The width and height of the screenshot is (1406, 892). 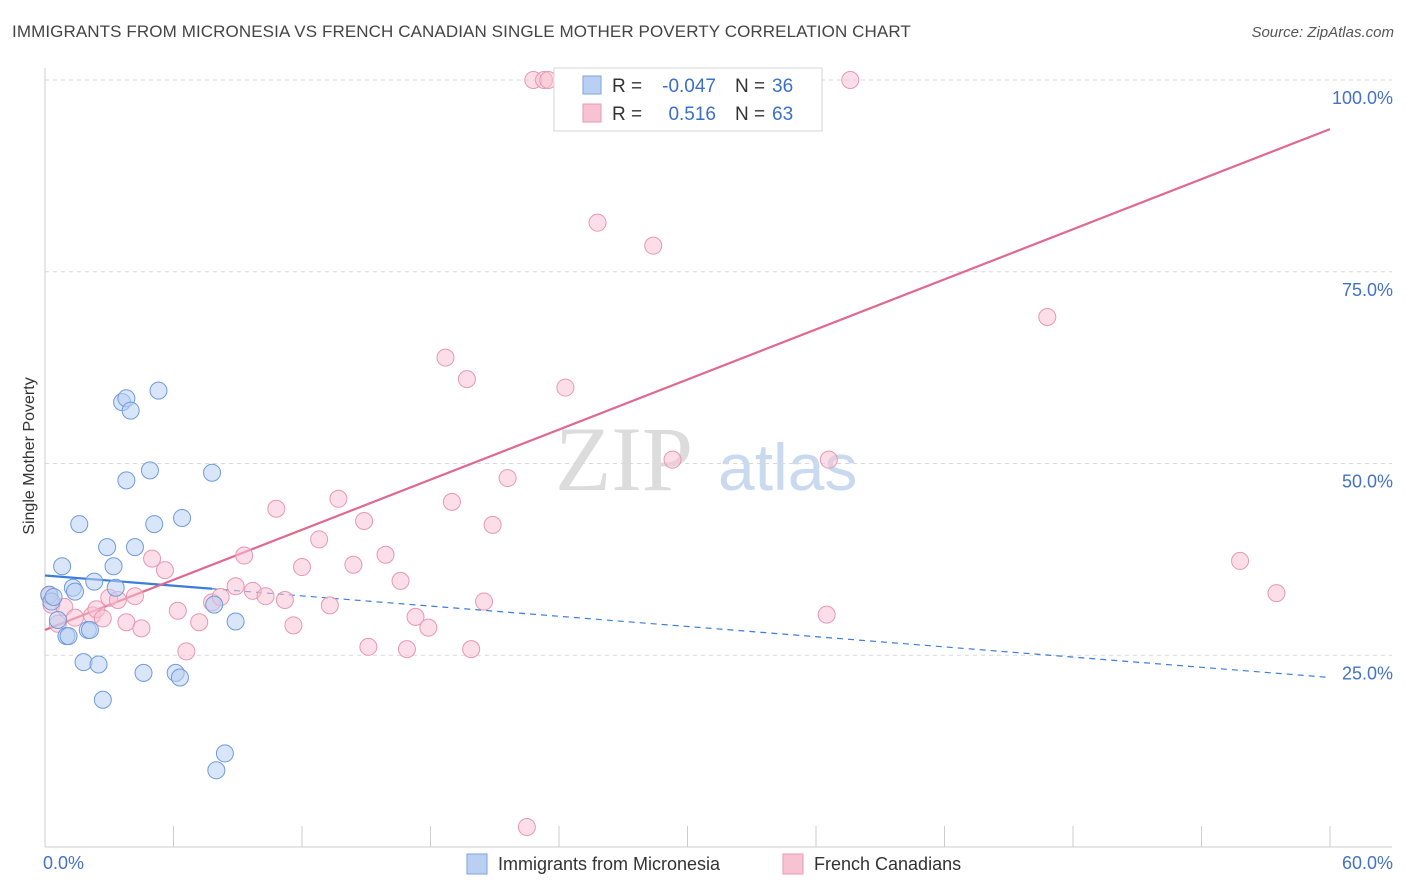 What do you see at coordinates (688, 99) in the screenshot?
I see `stats-legend: R = -0.047 N = 36 R = 0.516 N = 63` at bounding box center [688, 99].